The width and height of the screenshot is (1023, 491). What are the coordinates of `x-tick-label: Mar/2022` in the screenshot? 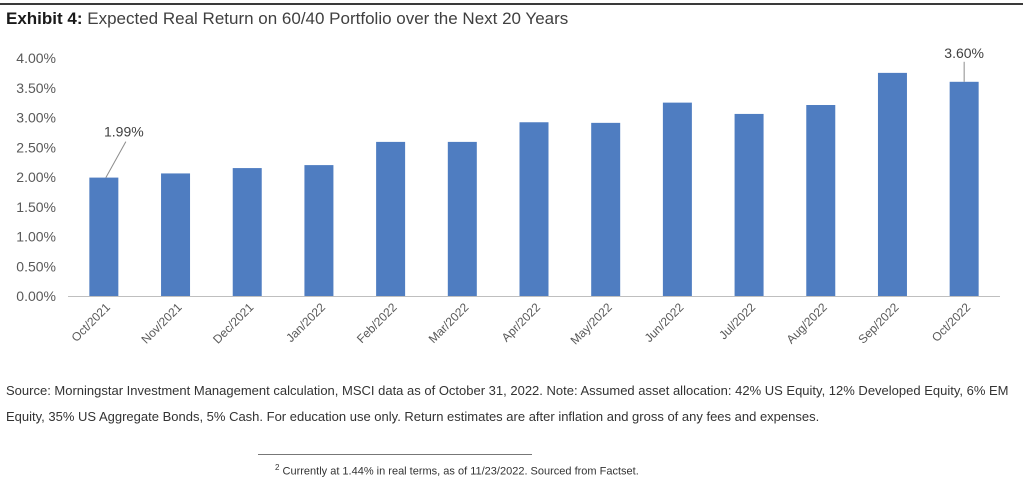 It's located at (449, 323).